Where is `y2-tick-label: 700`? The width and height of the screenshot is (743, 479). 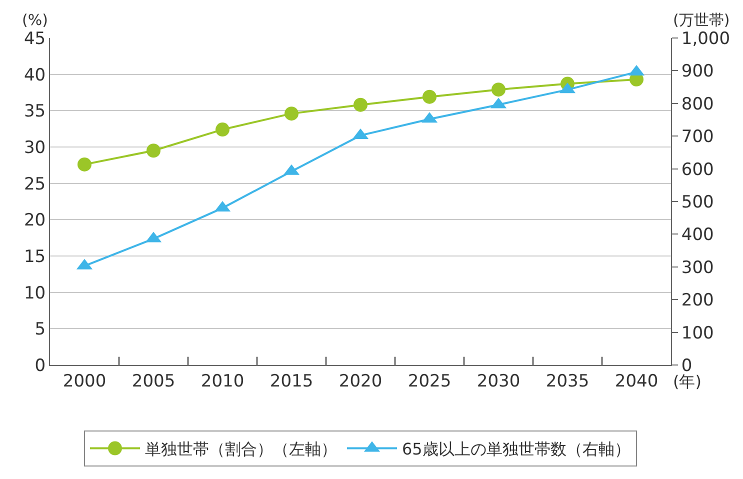
y2-tick-label: 700 is located at coordinates (697, 137).